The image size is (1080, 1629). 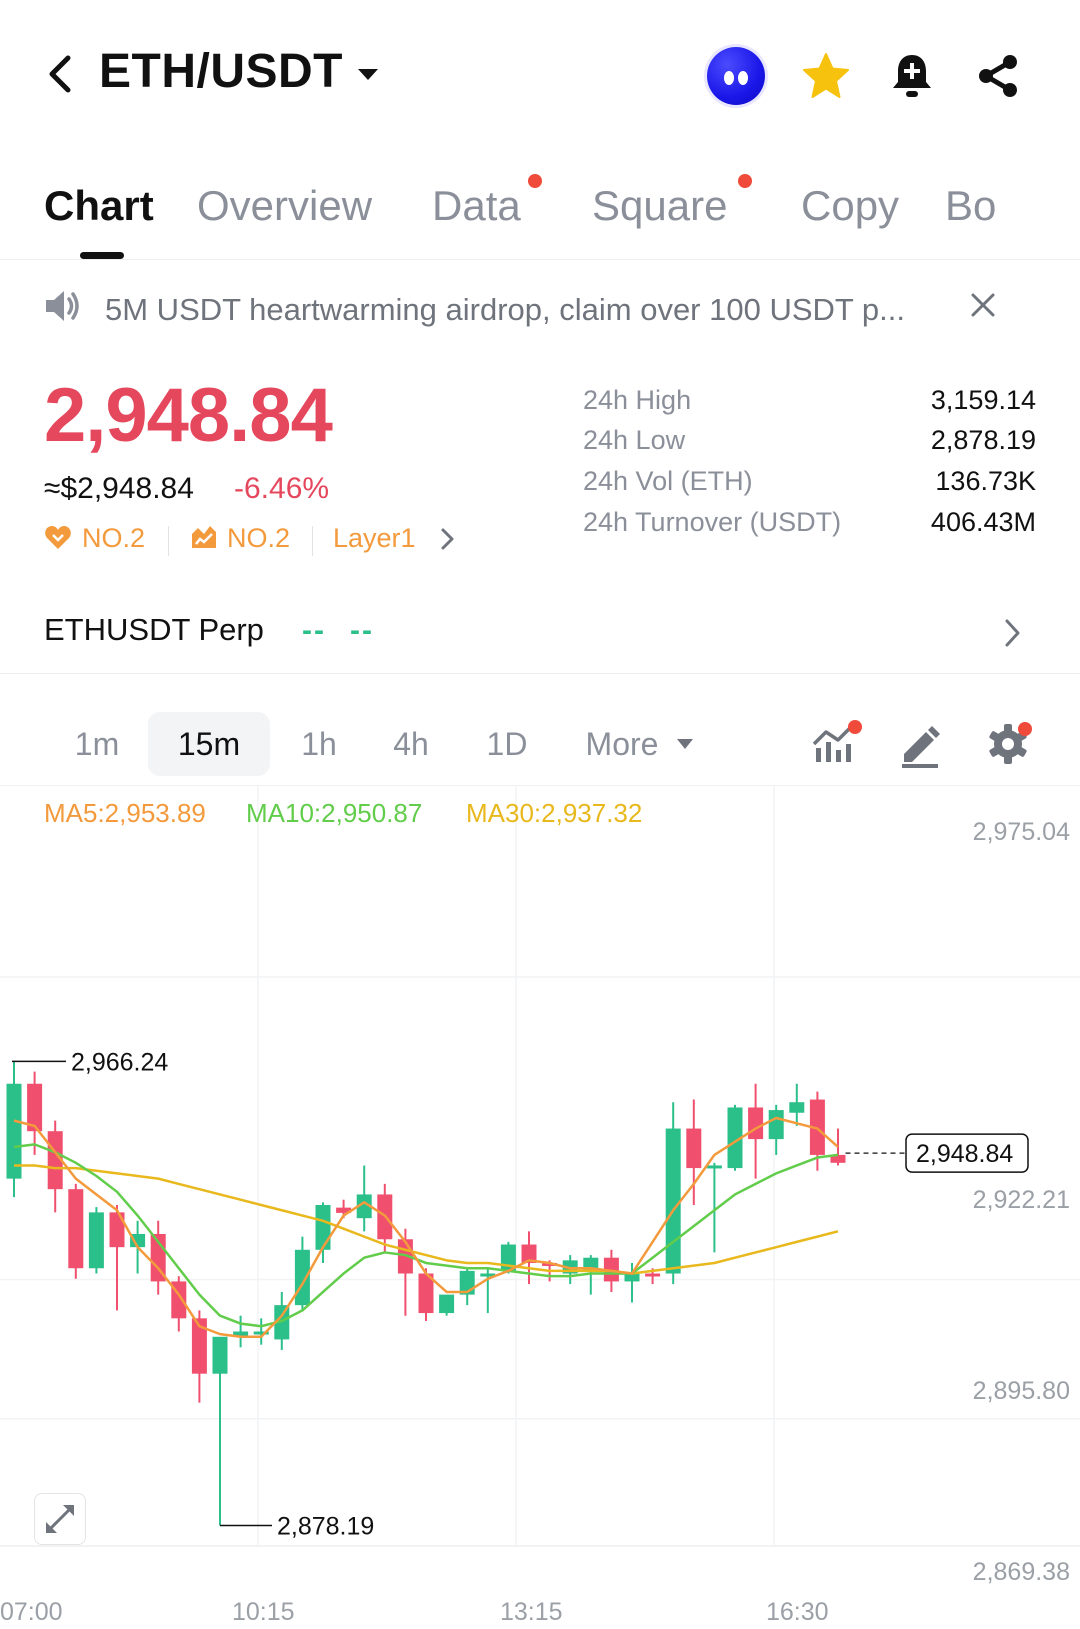 What do you see at coordinates (554, 813) in the screenshot?
I see `ma30-label: MA30:2,937.32` at bounding box center [554, 813].